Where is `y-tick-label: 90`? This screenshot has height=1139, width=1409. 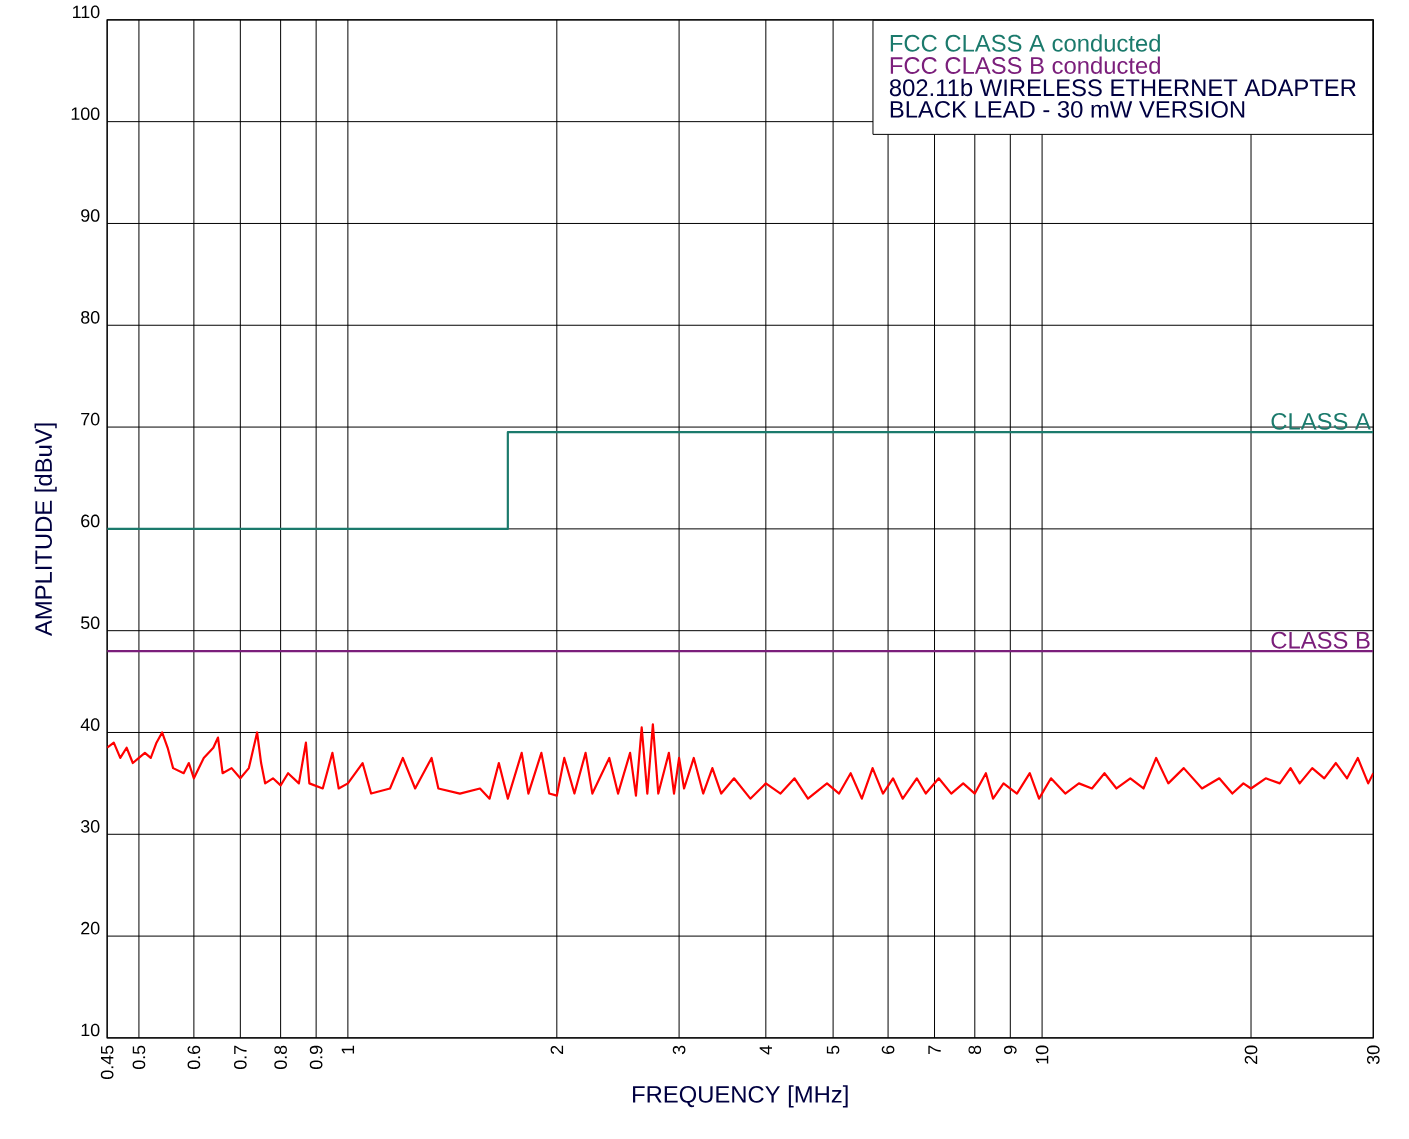 y-tick-label: 90 is located at coordinates (90, 215).